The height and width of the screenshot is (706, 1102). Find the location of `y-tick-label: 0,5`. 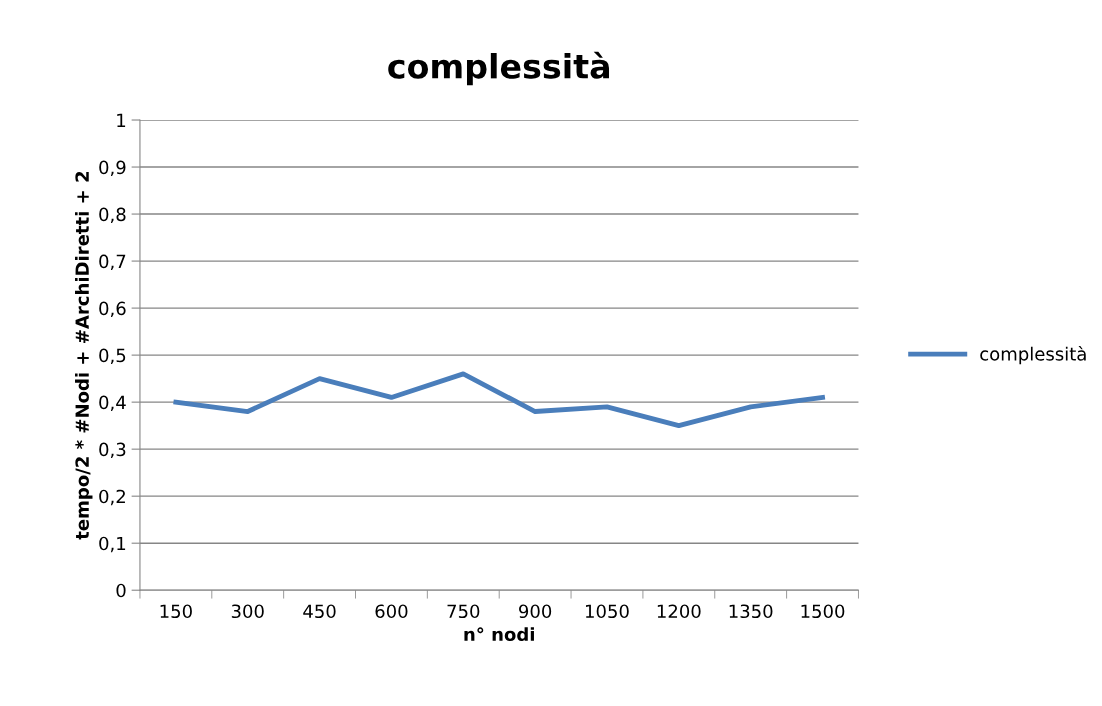

y-tick-label: 0,5 is located at coordinates (112, 356).